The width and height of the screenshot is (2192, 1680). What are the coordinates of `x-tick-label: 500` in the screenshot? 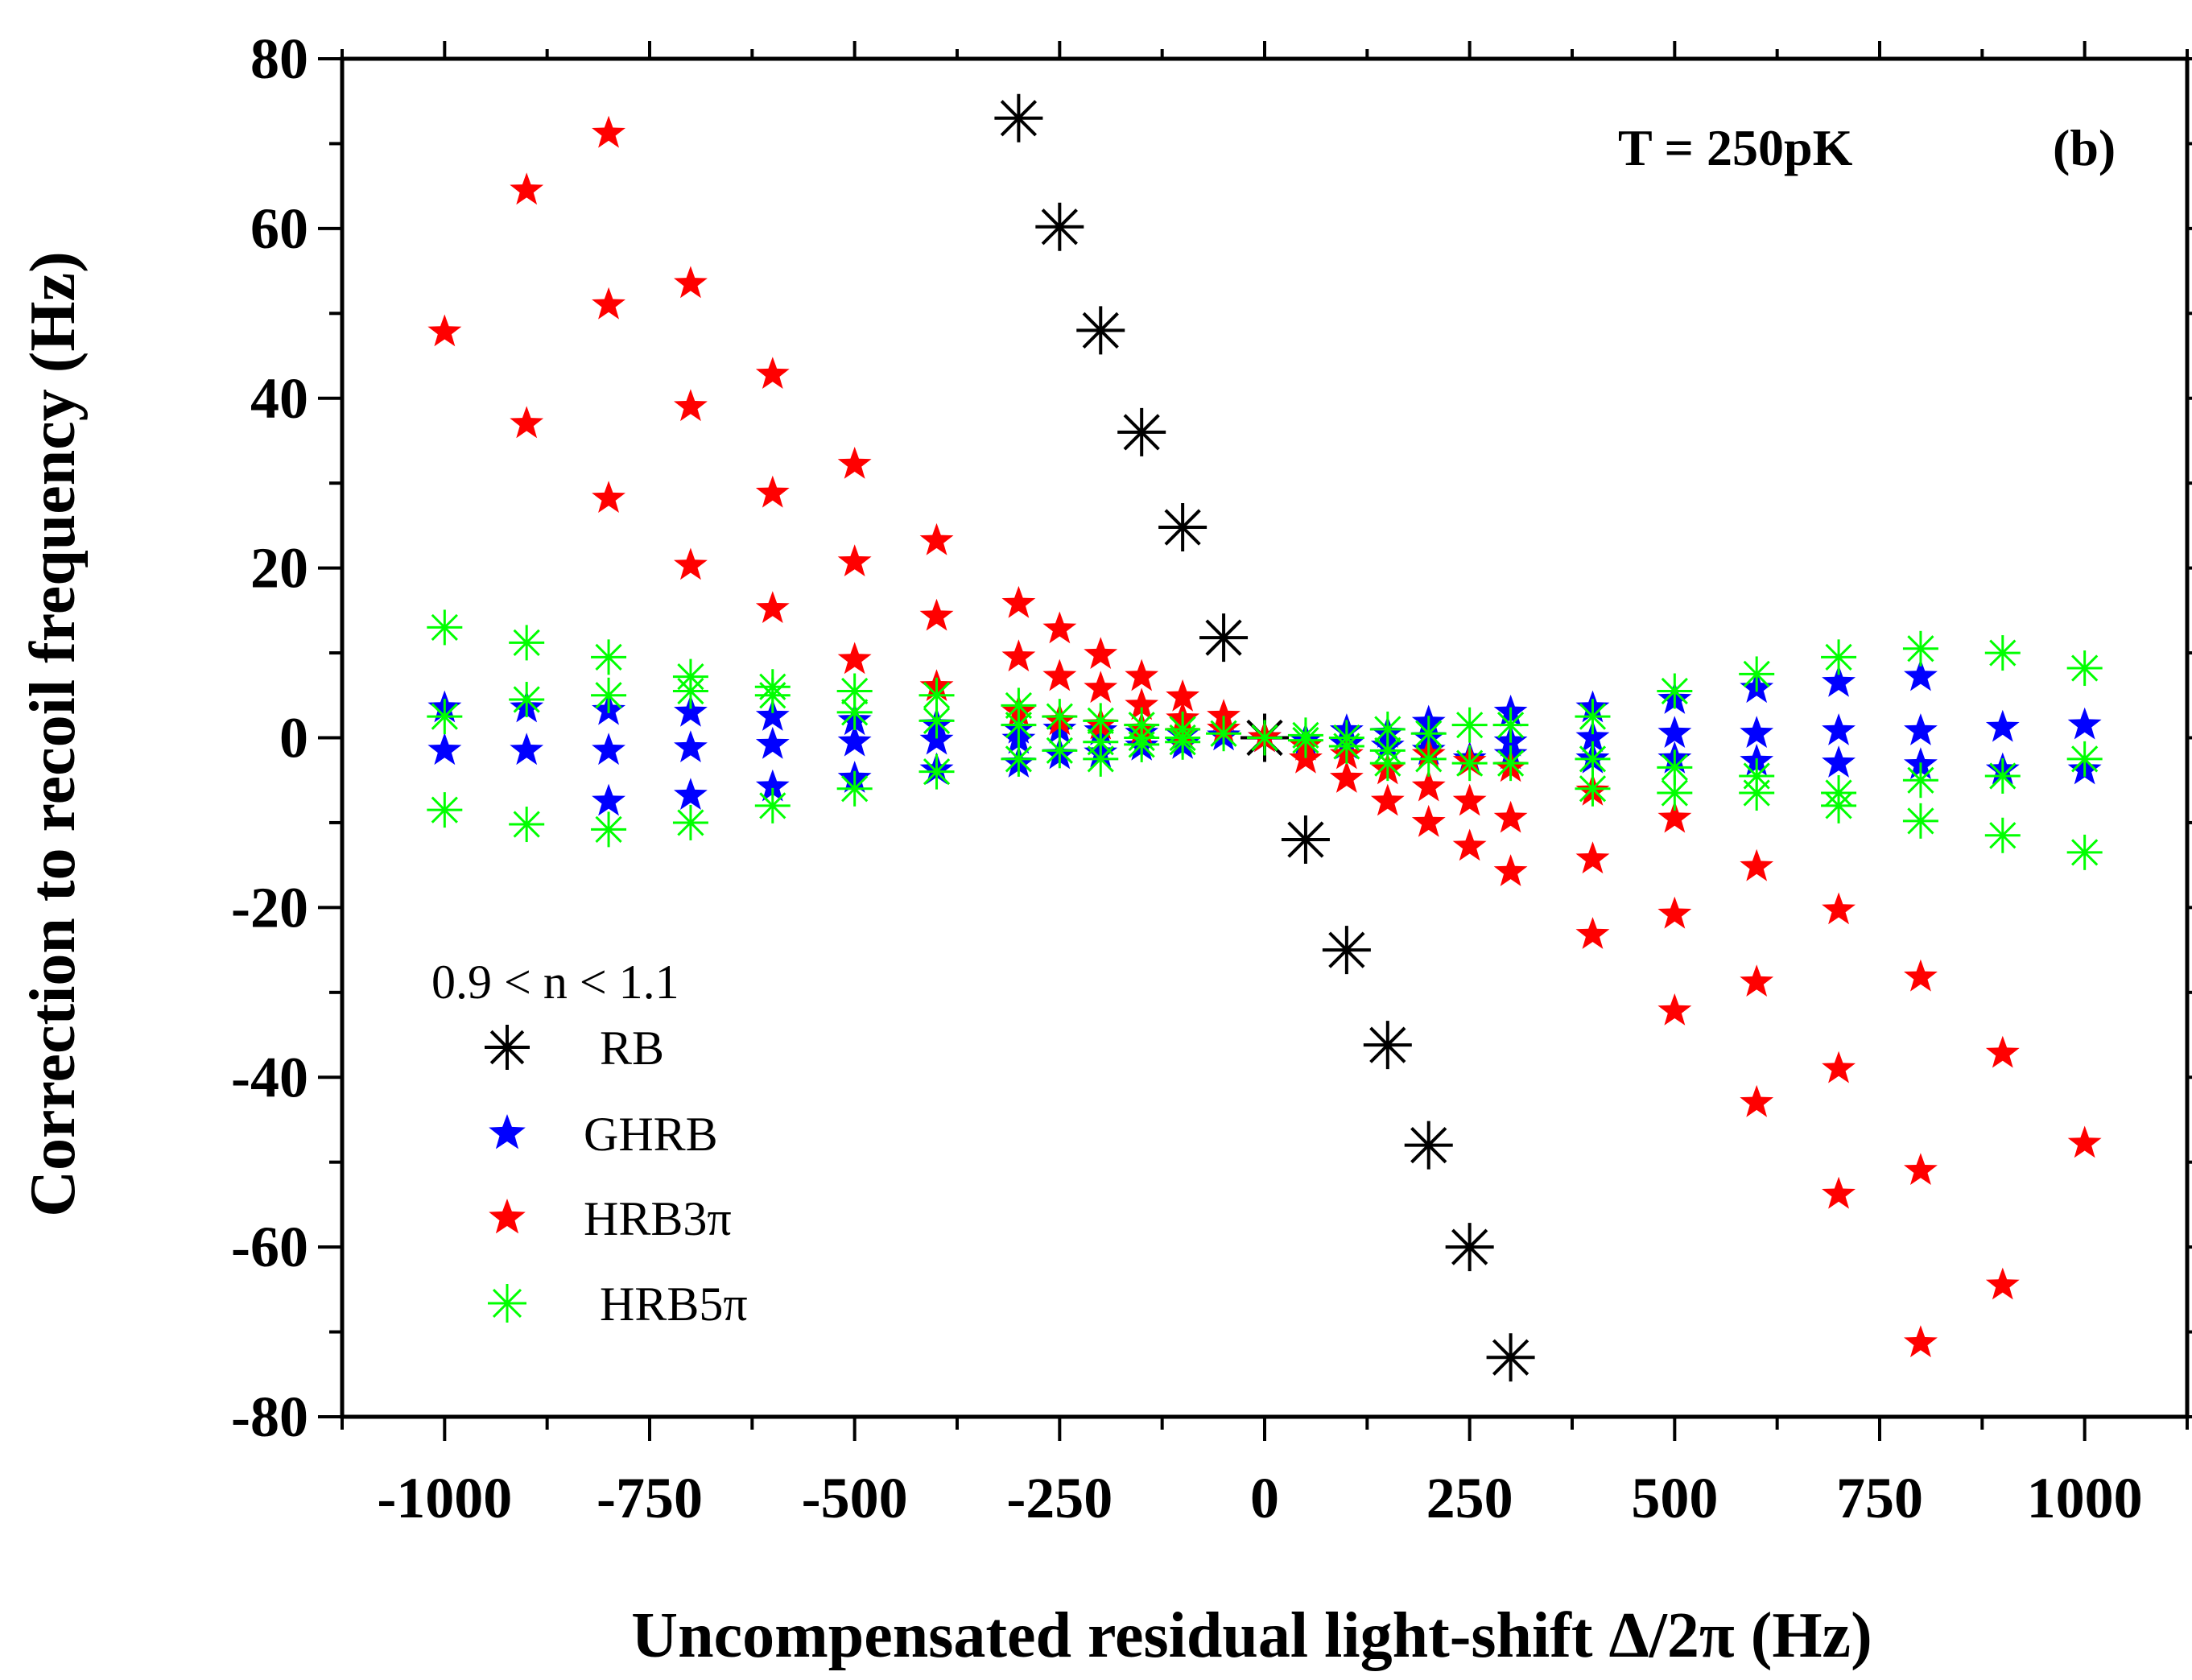 It's located at (1674, 1498).